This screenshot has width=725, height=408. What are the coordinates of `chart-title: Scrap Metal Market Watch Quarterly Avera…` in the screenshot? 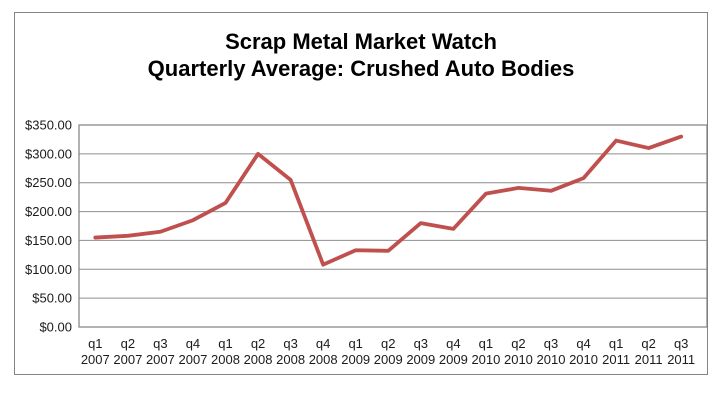 It's located at (361, 55).